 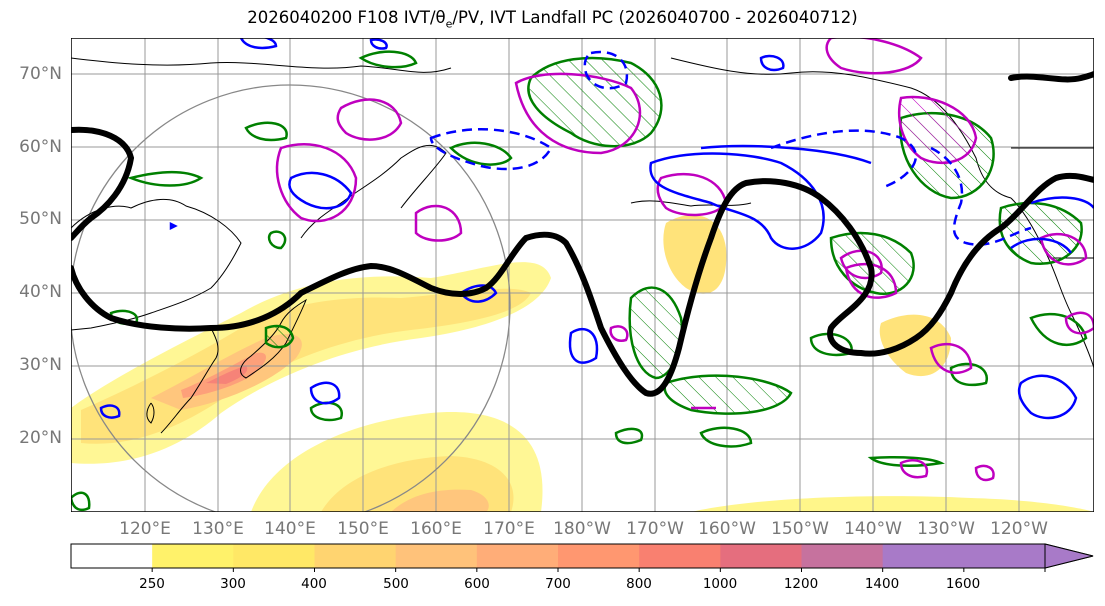 I want to click on colorbar-label-1600: 1600, so click(x=963, y=584).